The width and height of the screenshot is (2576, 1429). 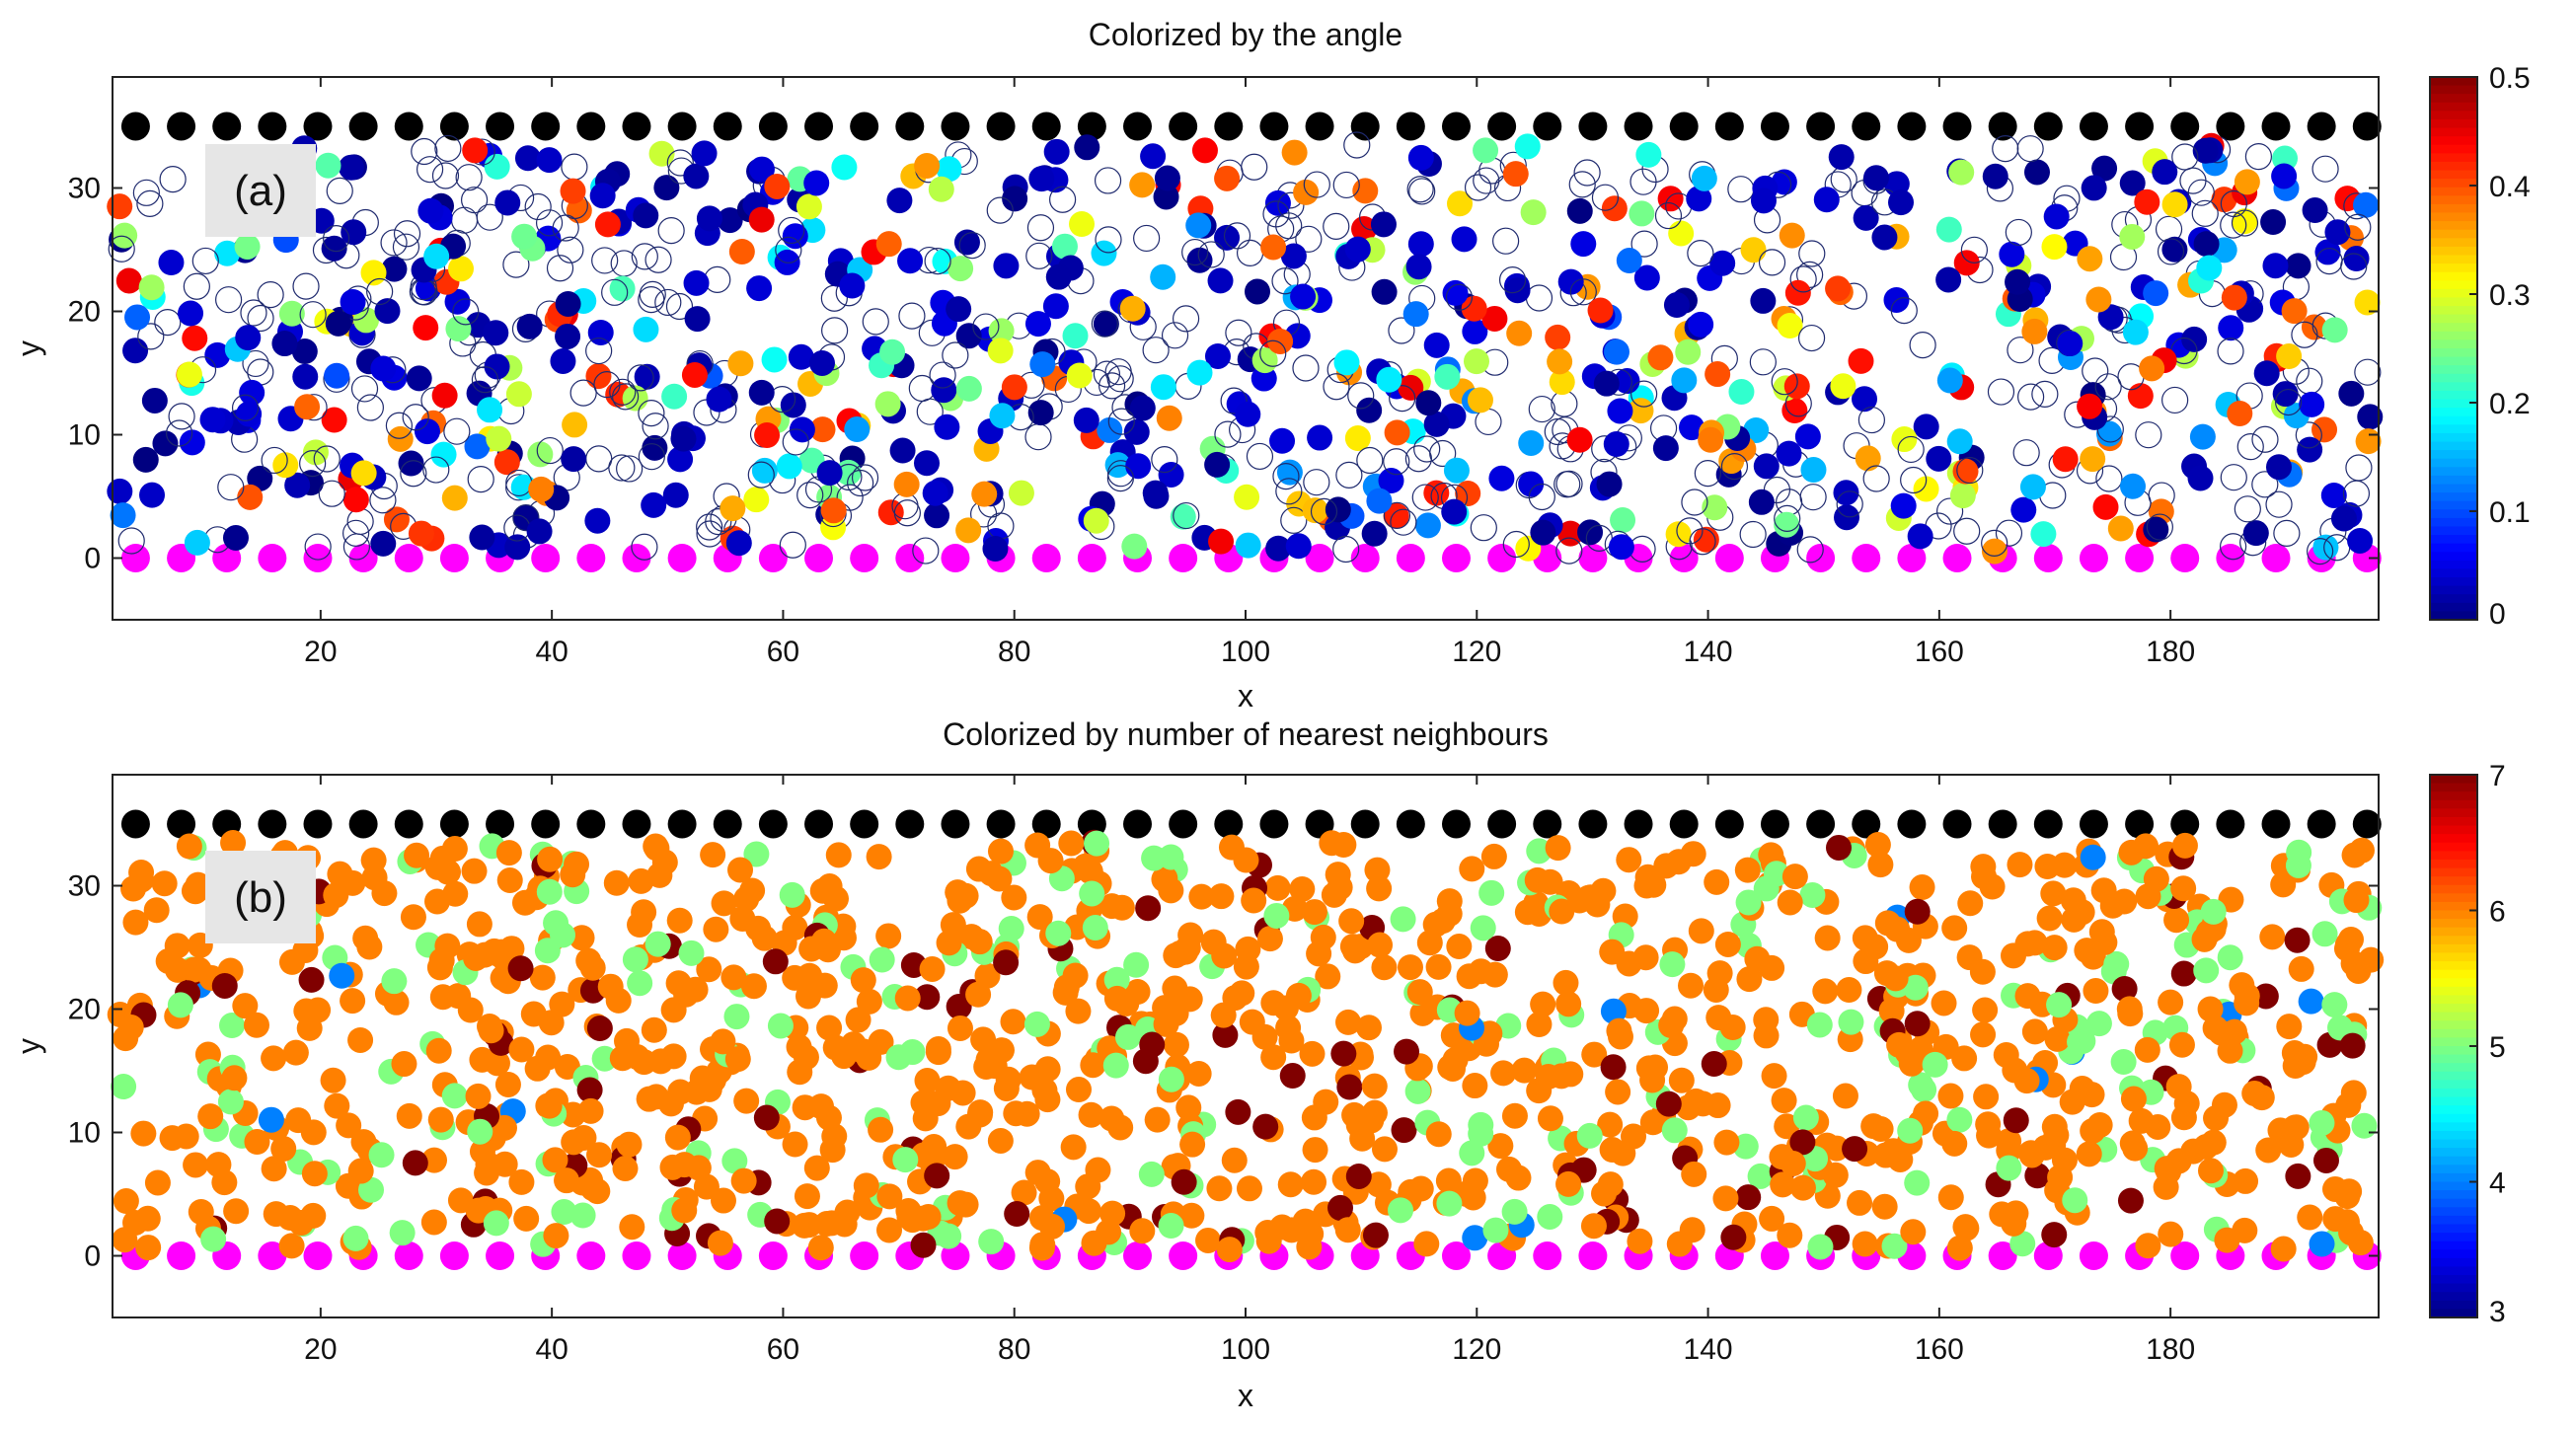 I want to click on panel-label-b: (b), so click(x=261, y=897).